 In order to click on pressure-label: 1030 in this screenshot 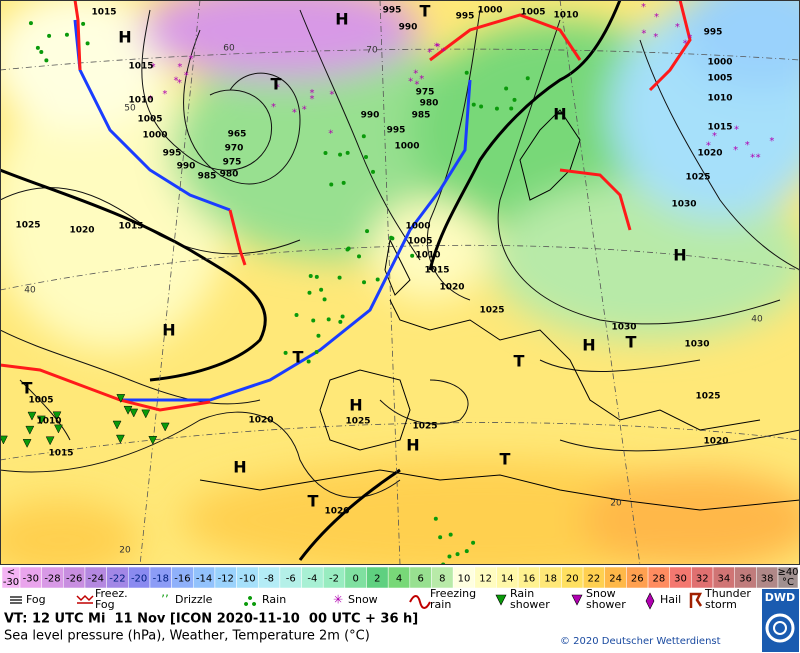, I will do `click(696, 345)`.